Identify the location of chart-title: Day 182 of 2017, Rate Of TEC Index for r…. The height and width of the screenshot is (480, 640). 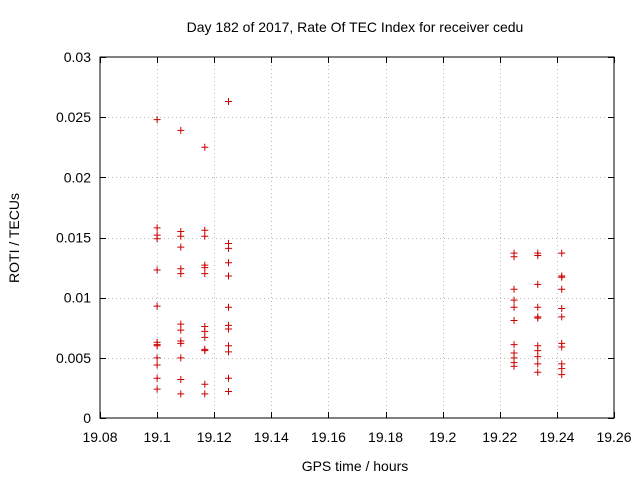
(355, 27).